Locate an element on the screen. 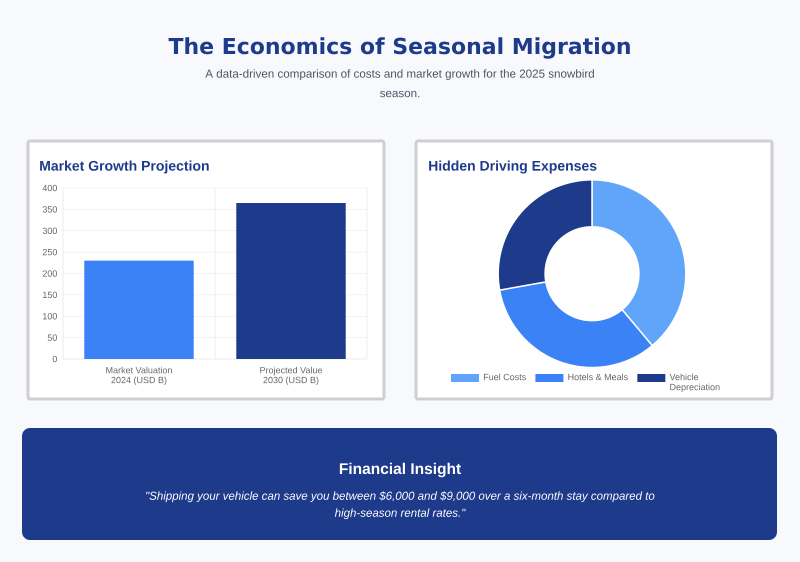 This screenshot has height=562, width=800. chart-title: Hidden Driving Expenses is located at coordinates (512, 167).